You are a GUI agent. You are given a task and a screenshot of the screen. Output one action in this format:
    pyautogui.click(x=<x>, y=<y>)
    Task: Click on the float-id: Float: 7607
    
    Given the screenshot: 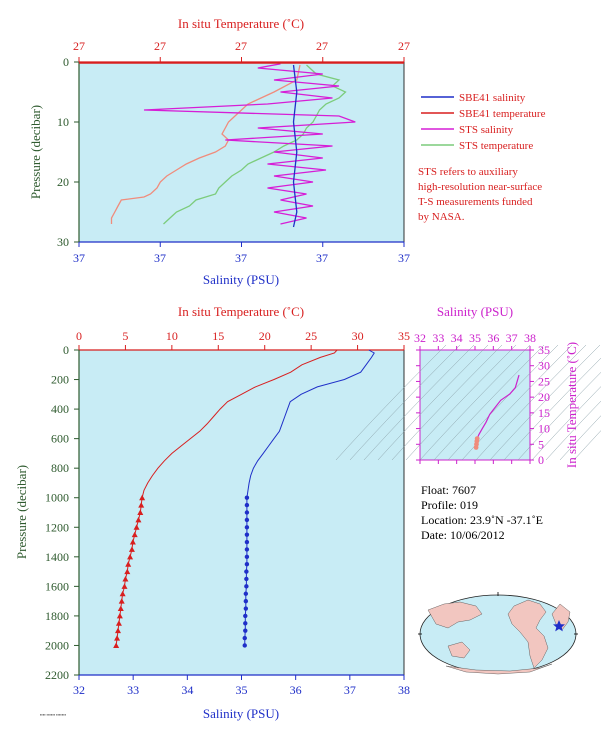 What is the action you would take?
    pyautogui.click(x=448, y=490)
    